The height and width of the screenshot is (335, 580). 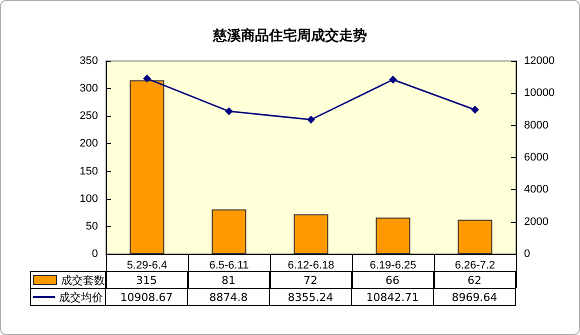 I want to click on data-label: 66, so click(x=393, y=280).